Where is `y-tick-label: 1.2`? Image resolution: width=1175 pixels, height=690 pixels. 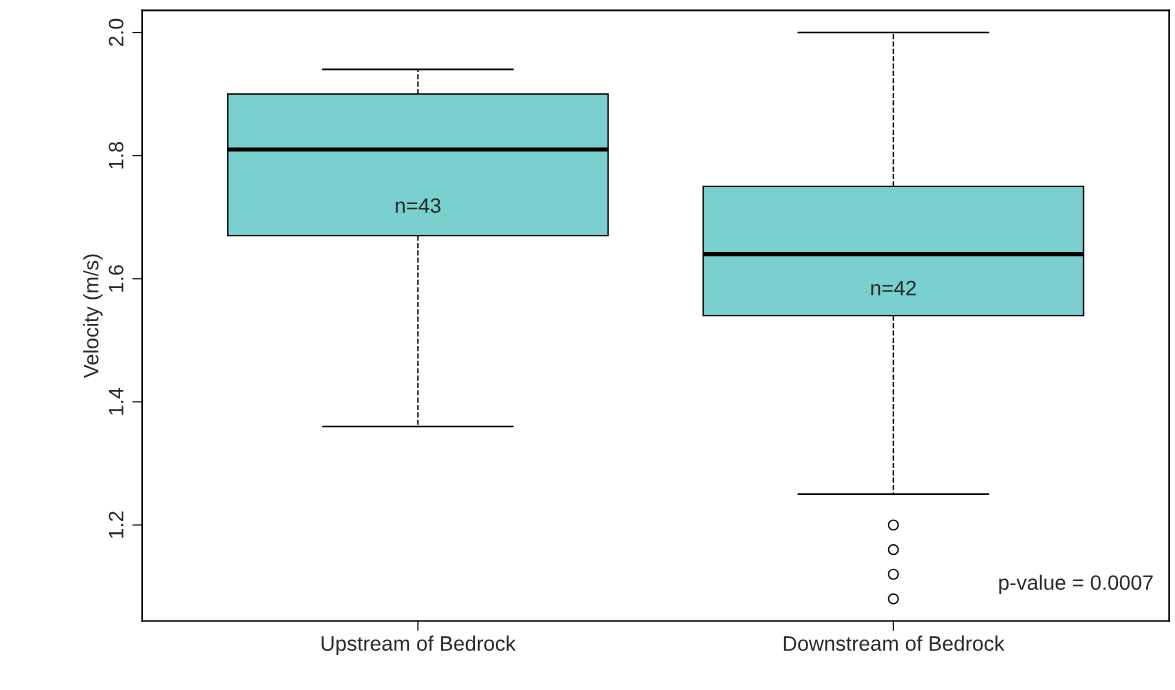 y-tick-label: 1.2 is located at coordinates (116, 524).